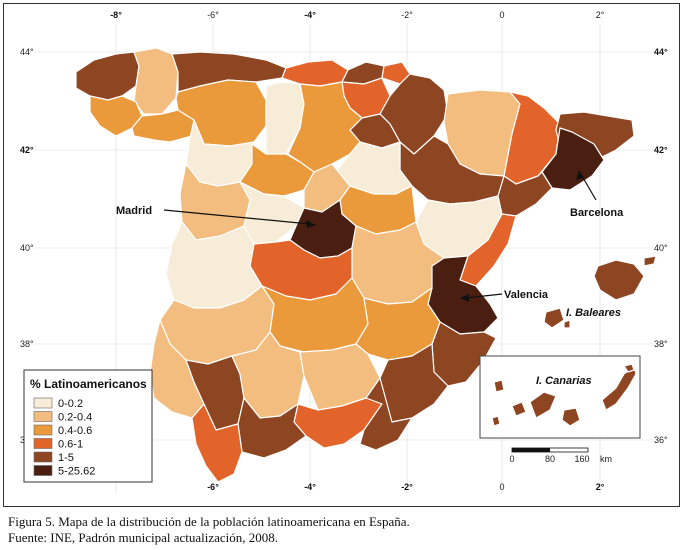 This screenshot has height=550, width=685. I want to click on scale-tick: 0, so click(511, 459).